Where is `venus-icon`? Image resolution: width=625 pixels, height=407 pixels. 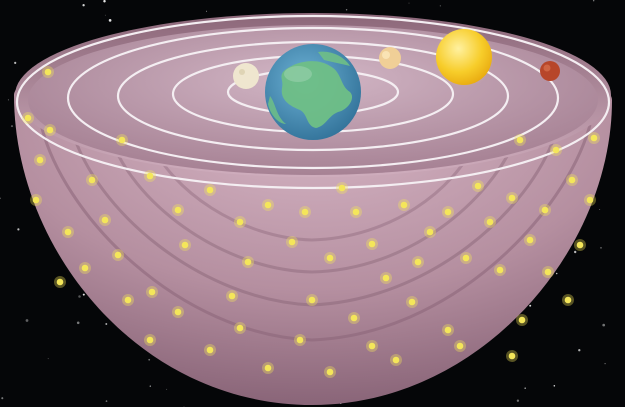
venus-icon is located at coordinates (390, 58).